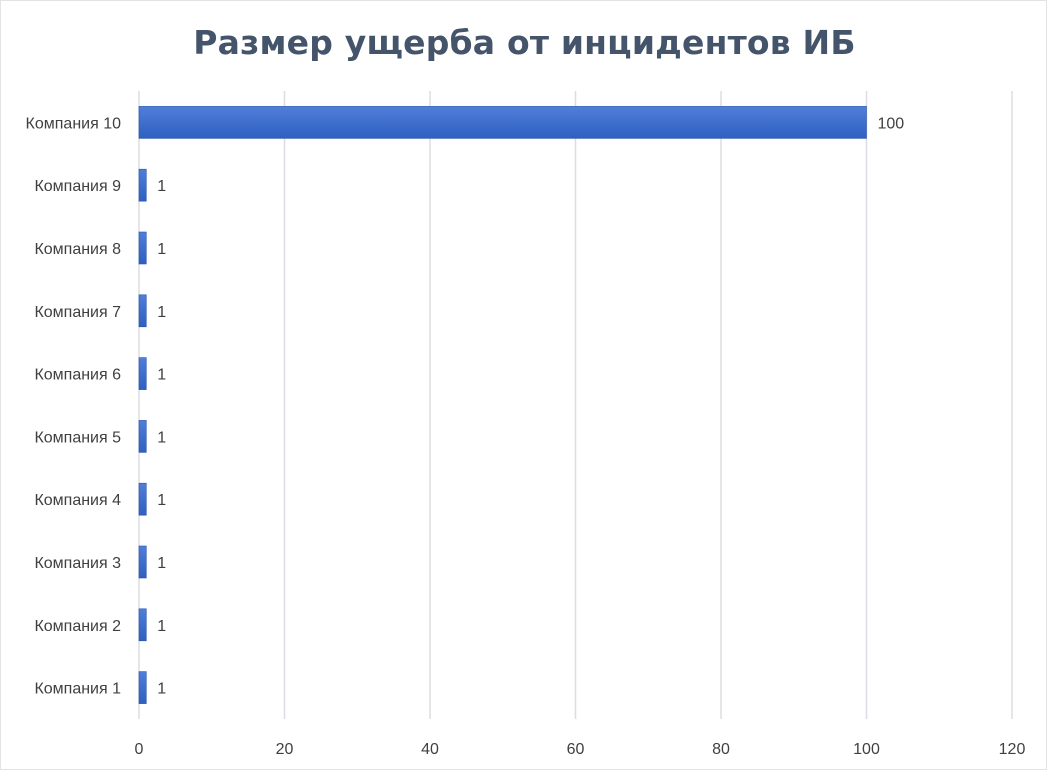  What do you see at coordinates (576, 749) in the screenshot?
I see `x-tick-label: 60` at bounding box center [576, 749].